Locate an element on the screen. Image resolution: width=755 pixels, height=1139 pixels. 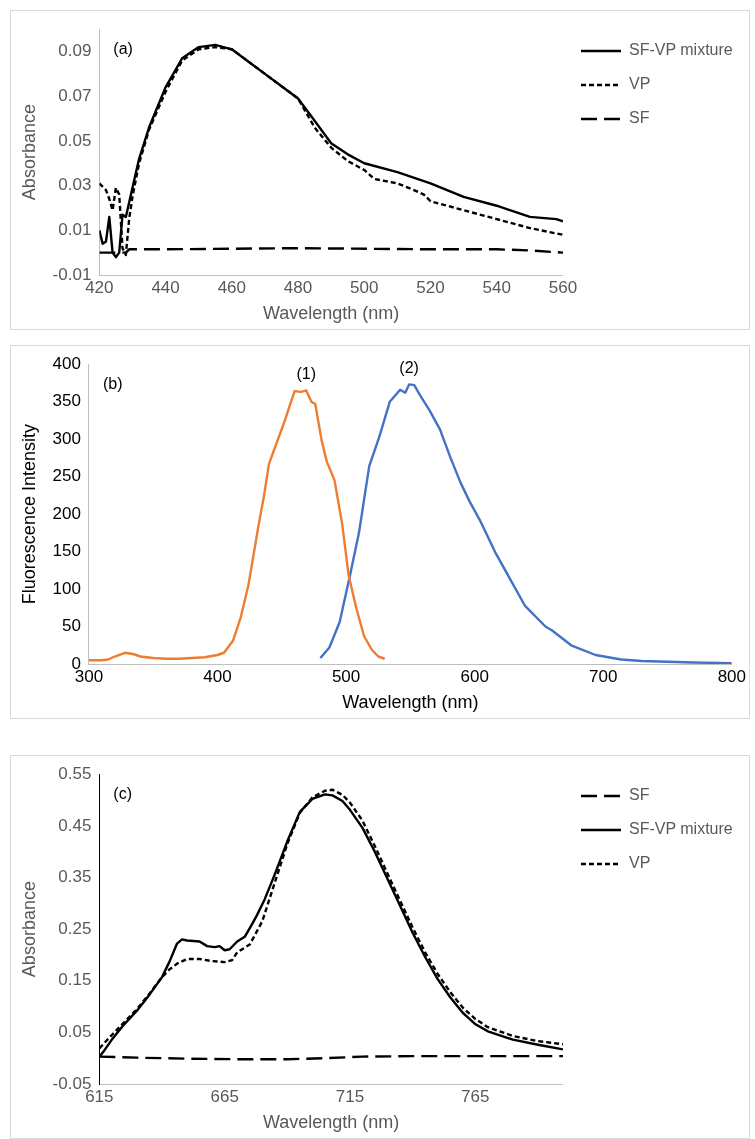
x-tick-label: 480 is located at coordinates (298, 287).